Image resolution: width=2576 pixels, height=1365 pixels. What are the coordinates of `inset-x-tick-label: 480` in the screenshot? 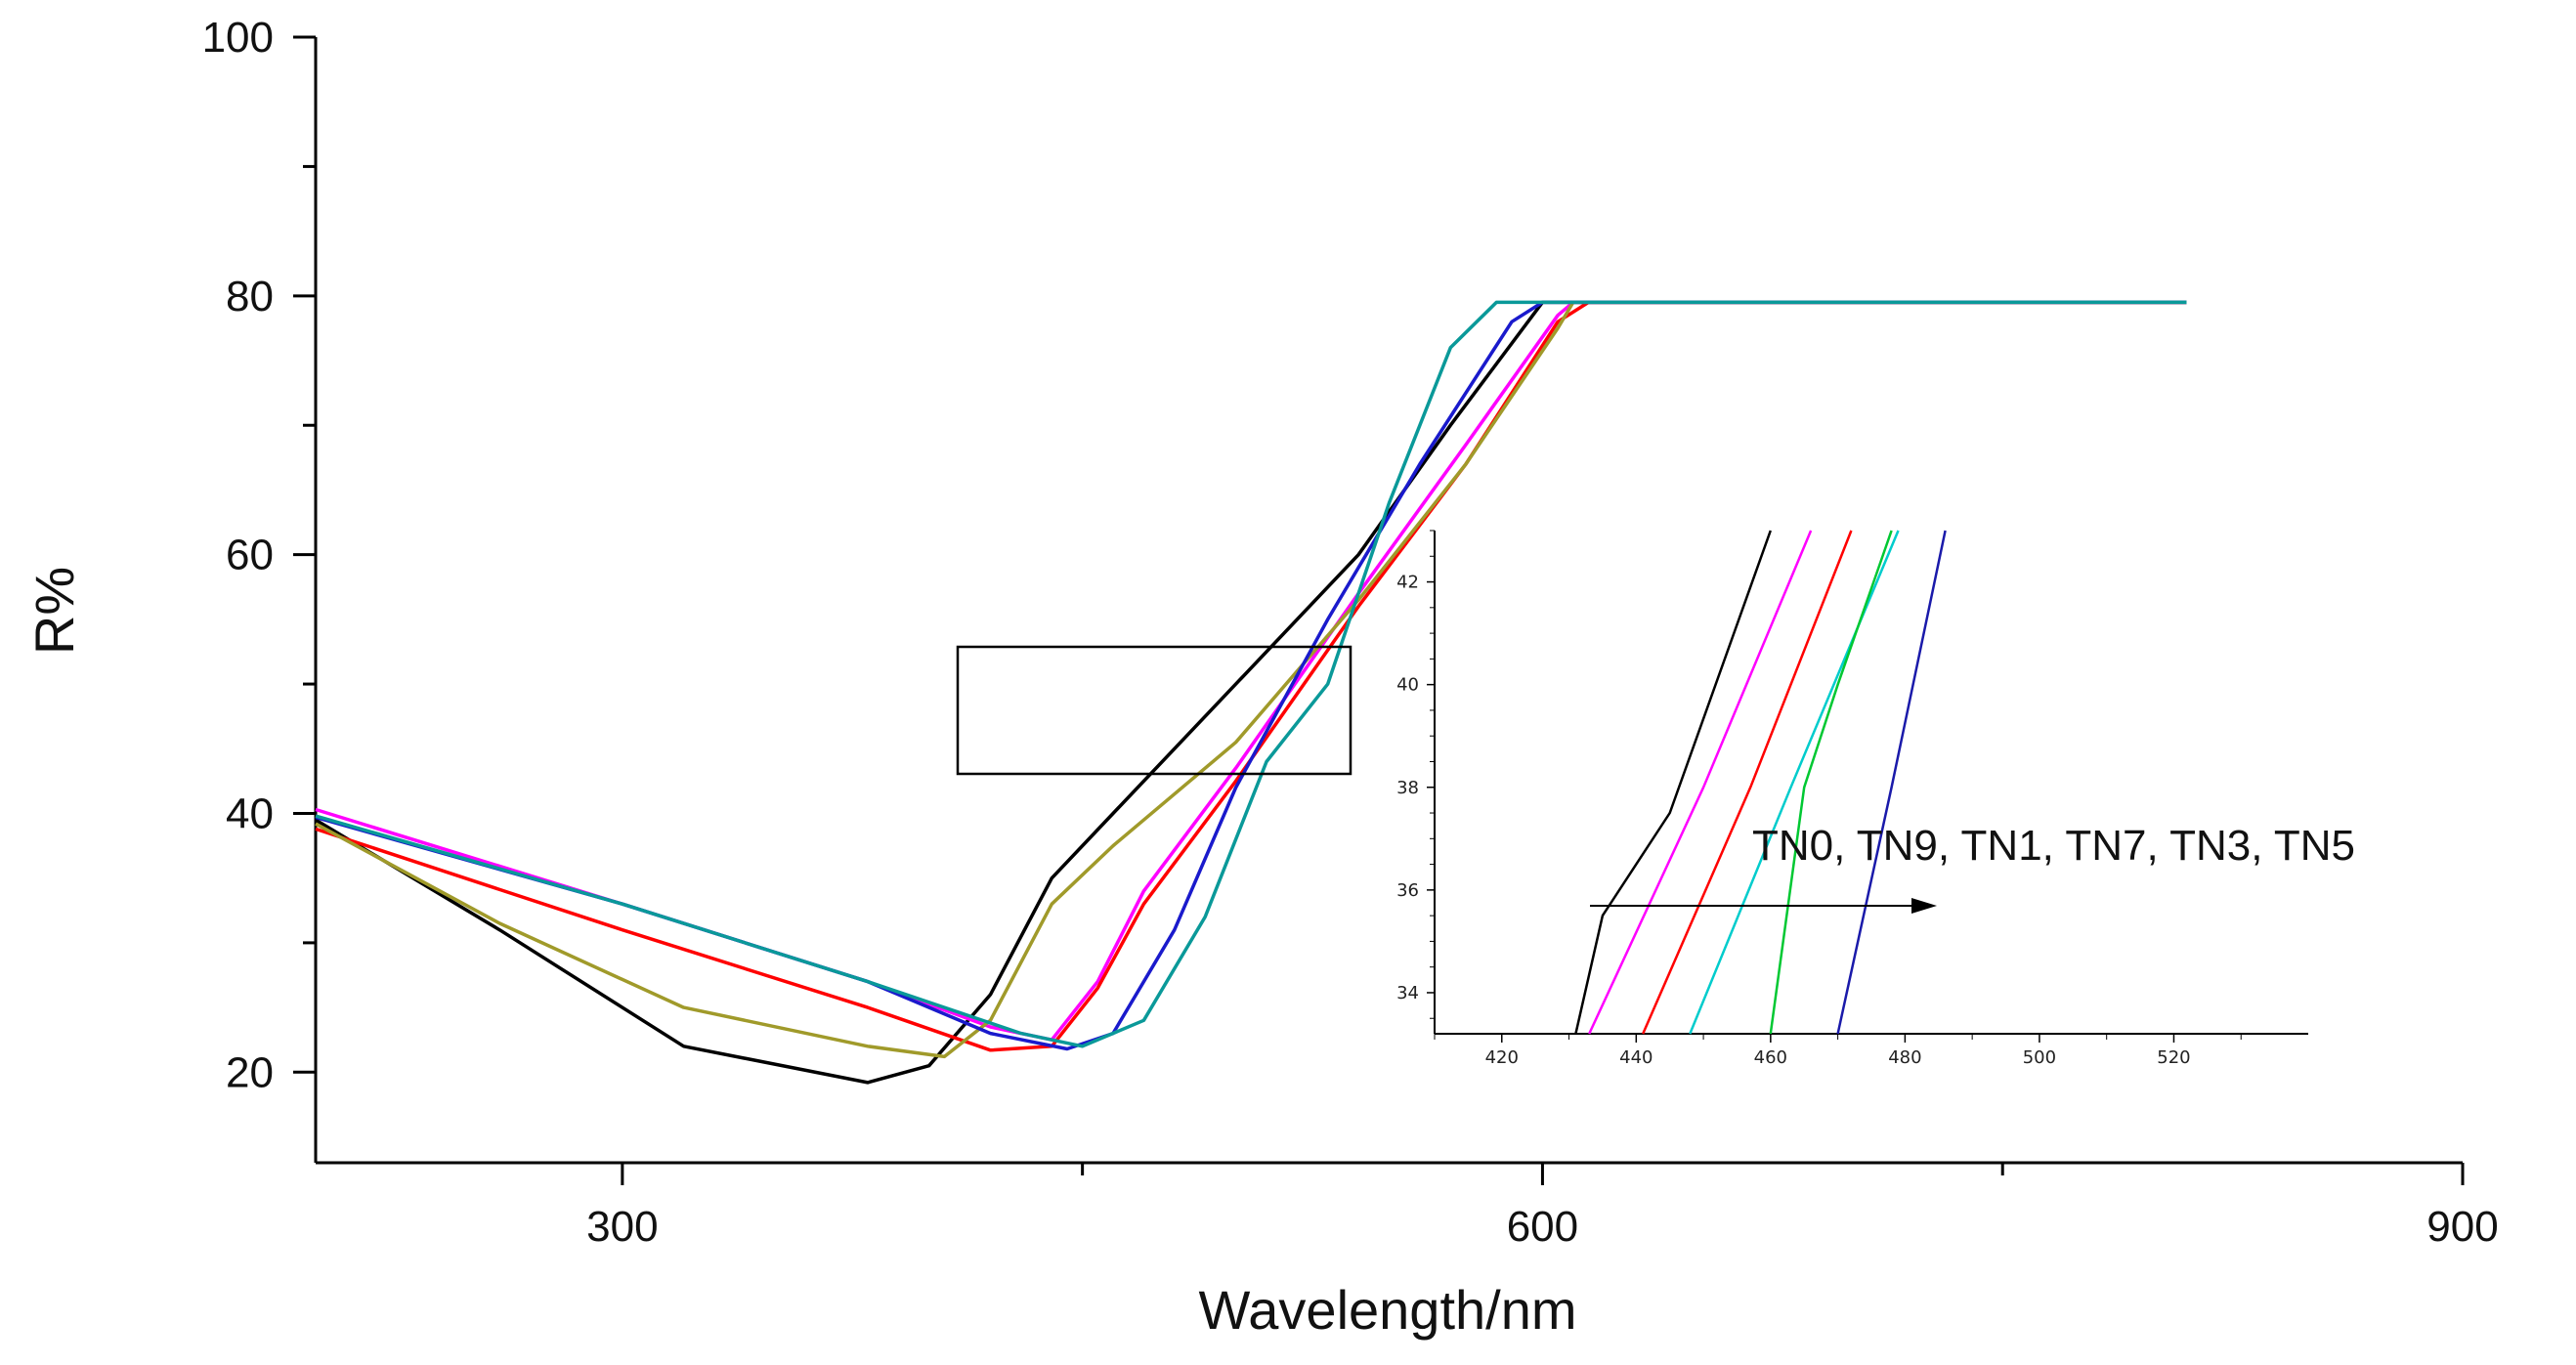 It's located at (1905, 1057).